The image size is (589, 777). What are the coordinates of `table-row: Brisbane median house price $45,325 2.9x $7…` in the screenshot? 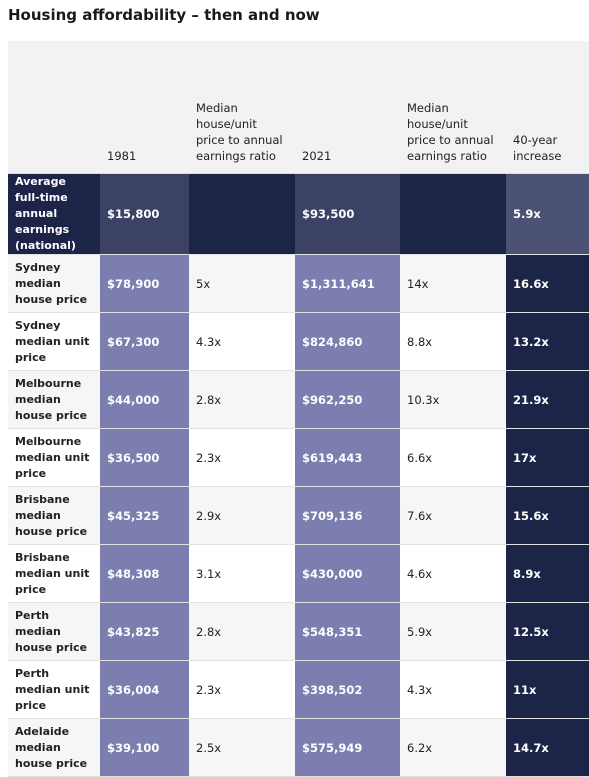 It's located at (298, 515).